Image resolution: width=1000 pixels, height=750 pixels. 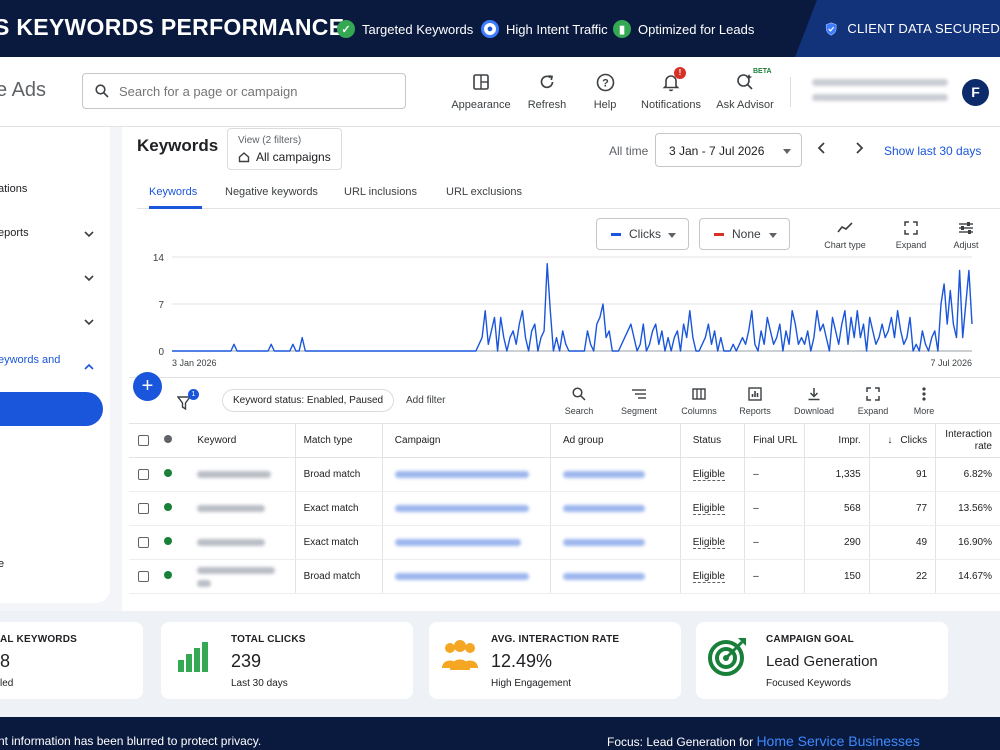 I want to click on select-all-checkbox, so click(x=143, y=440).